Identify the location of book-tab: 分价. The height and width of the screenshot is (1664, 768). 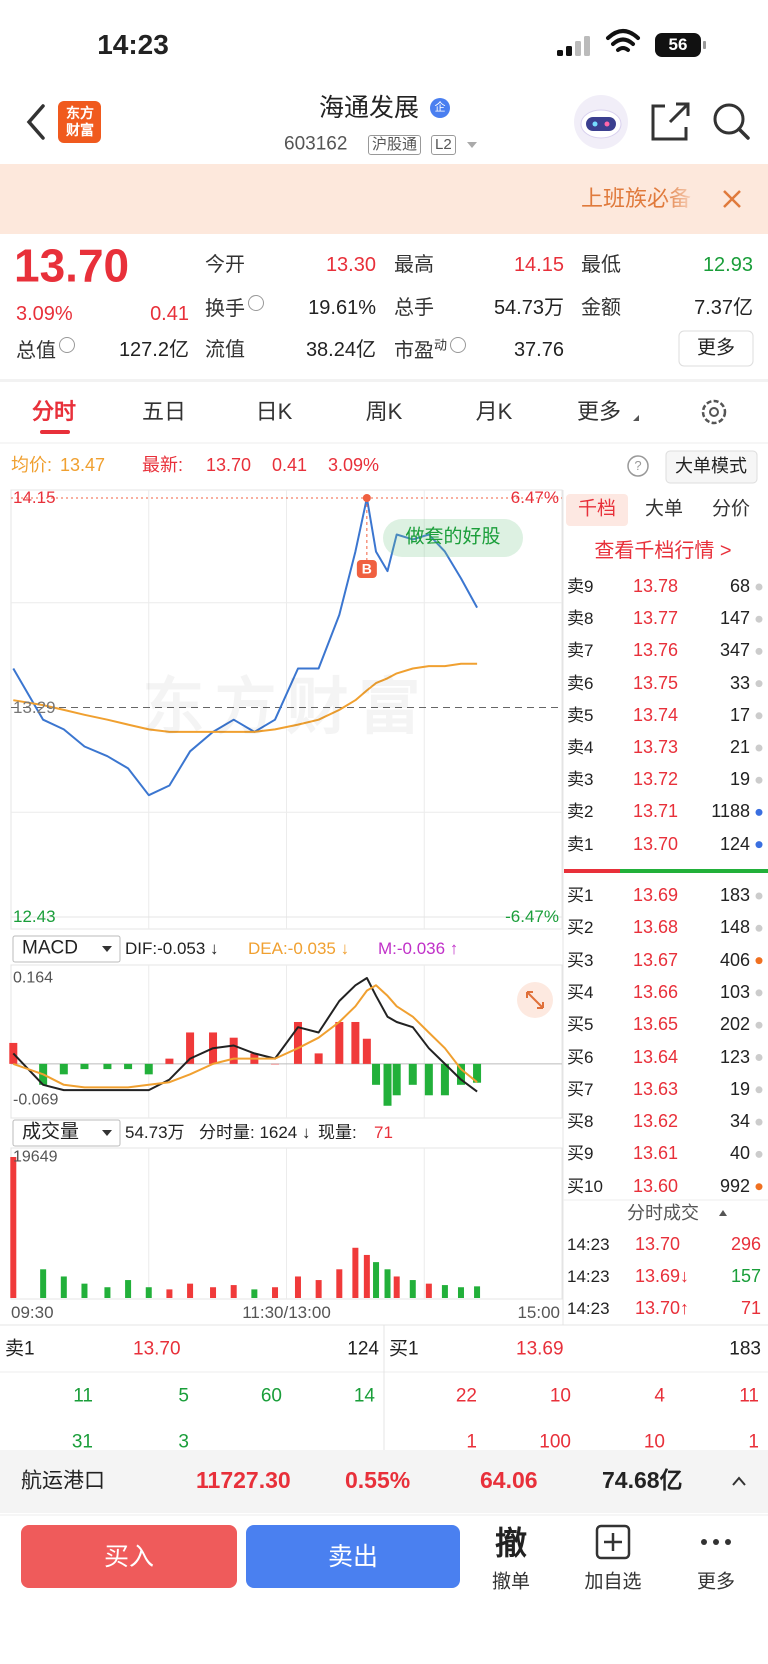
(731, 509).